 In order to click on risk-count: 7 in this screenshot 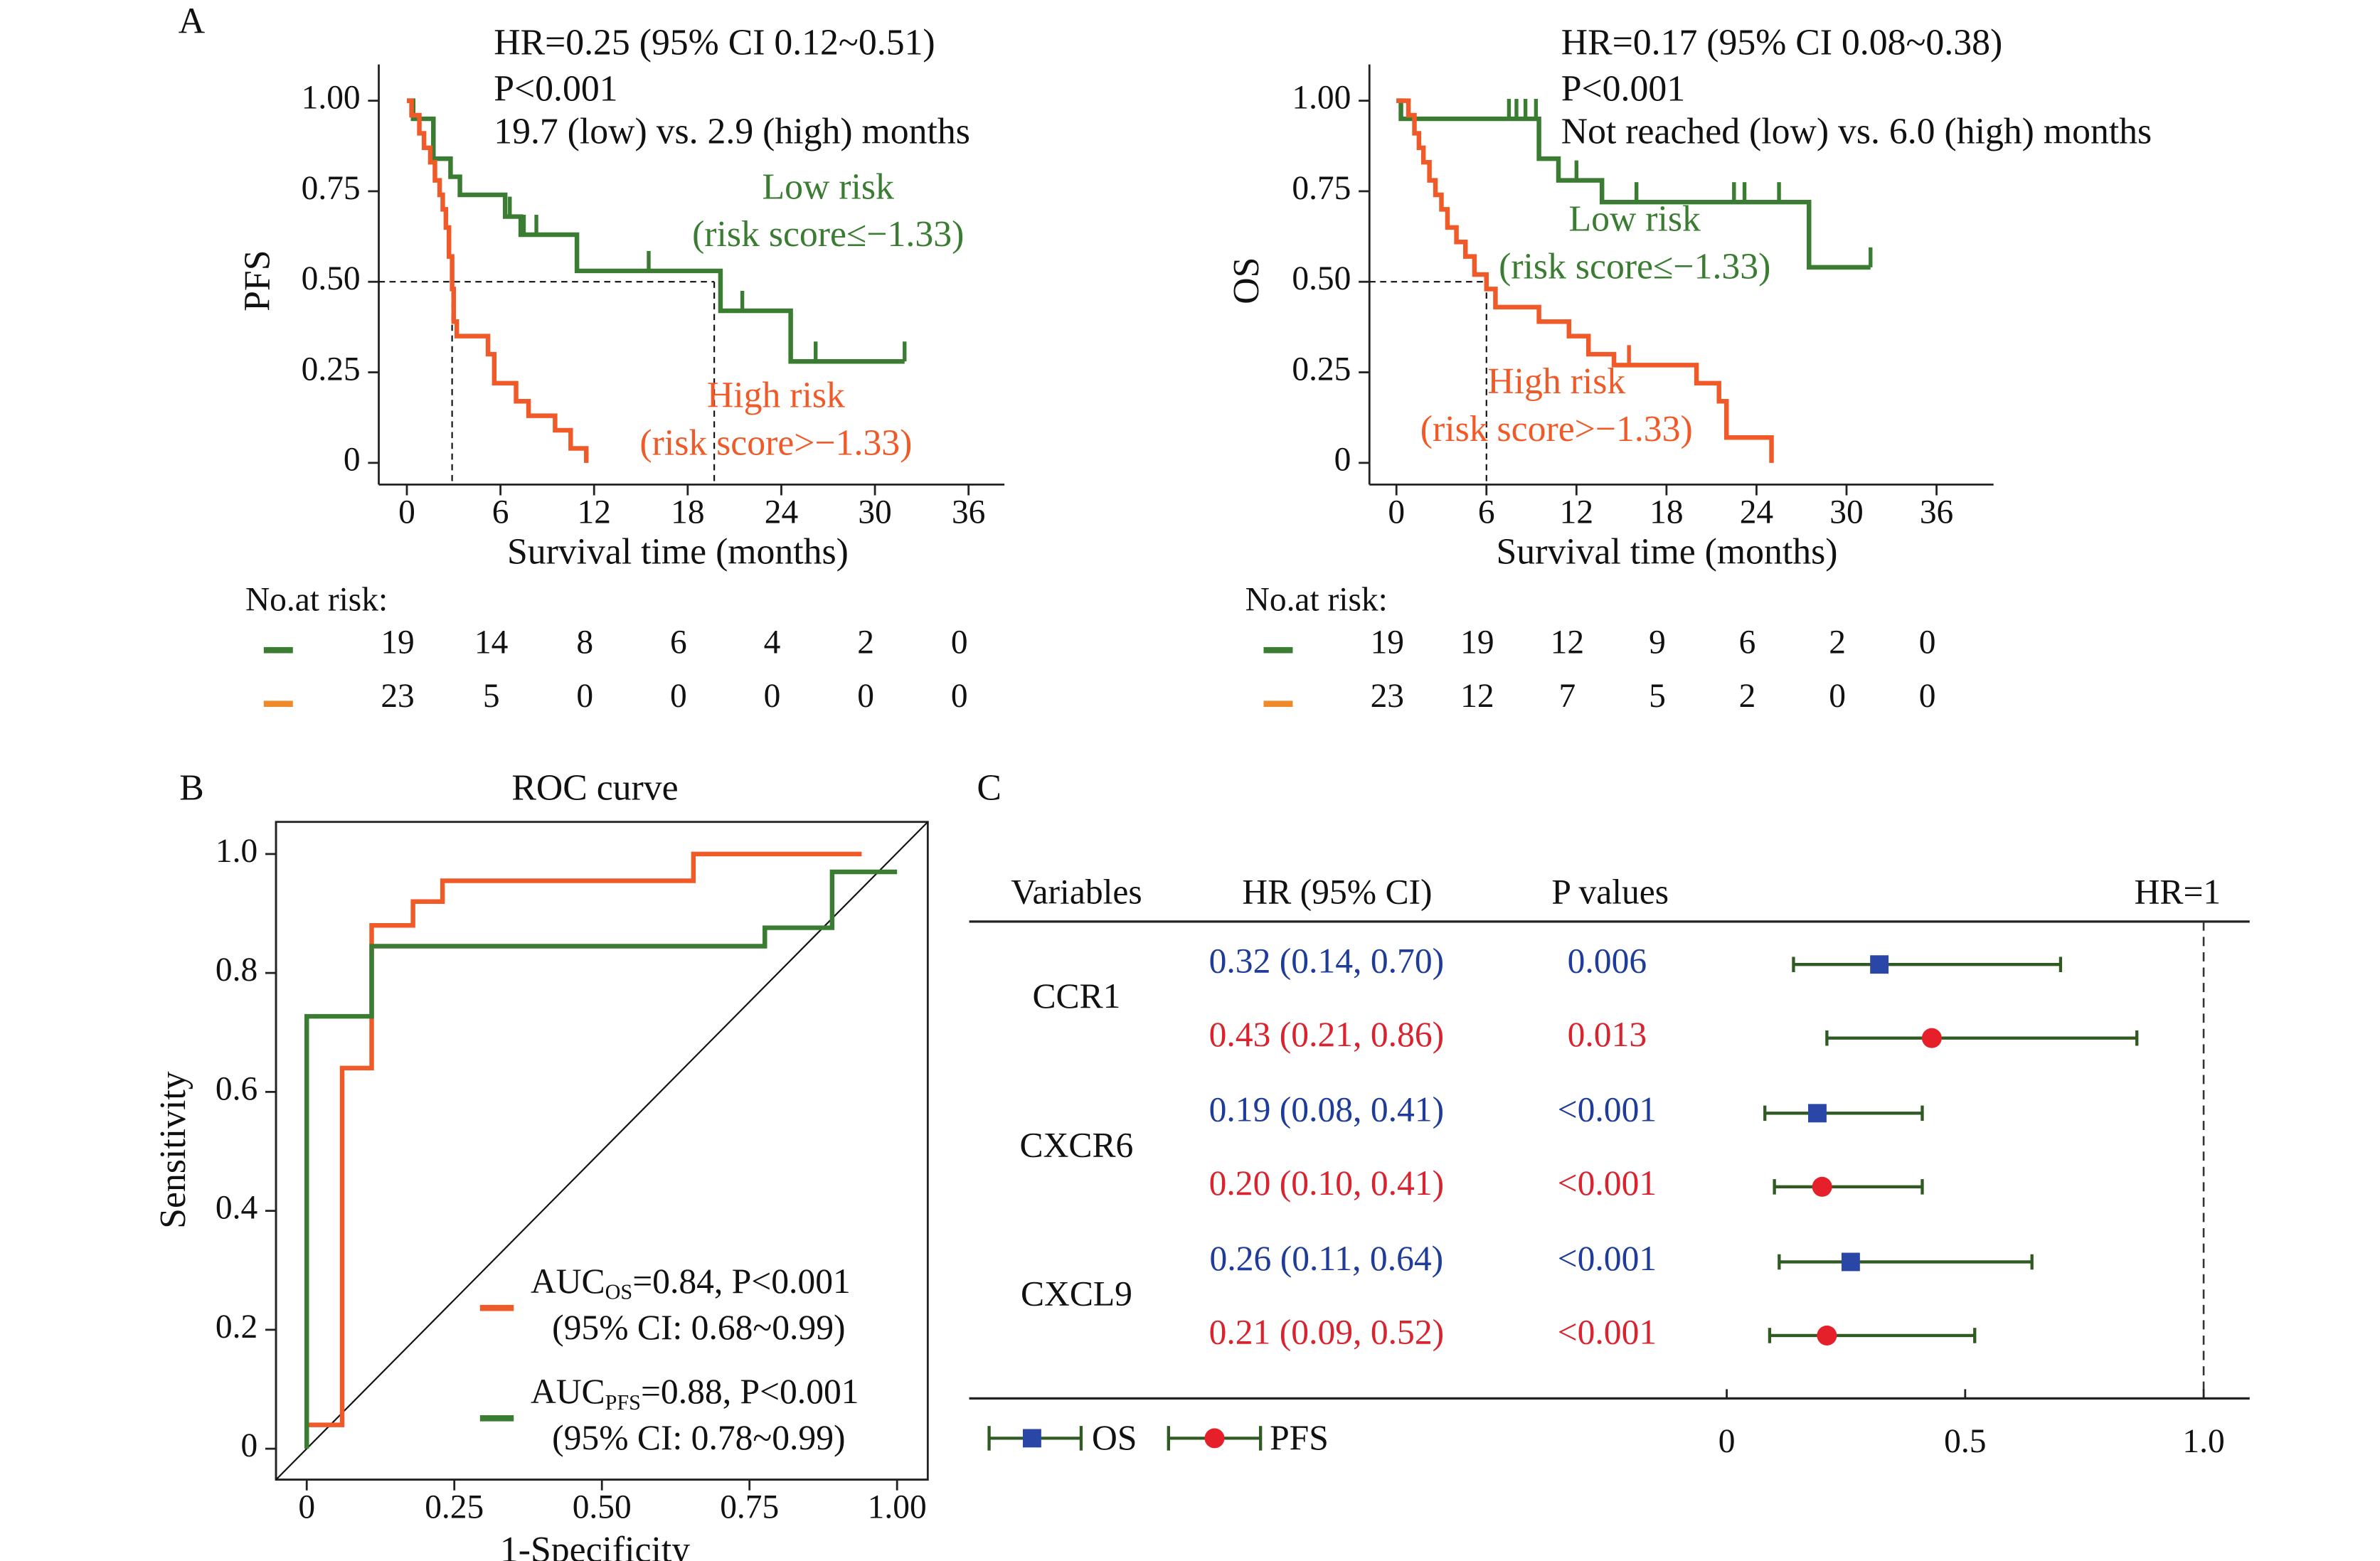, I will do `click(1567, 696)`.